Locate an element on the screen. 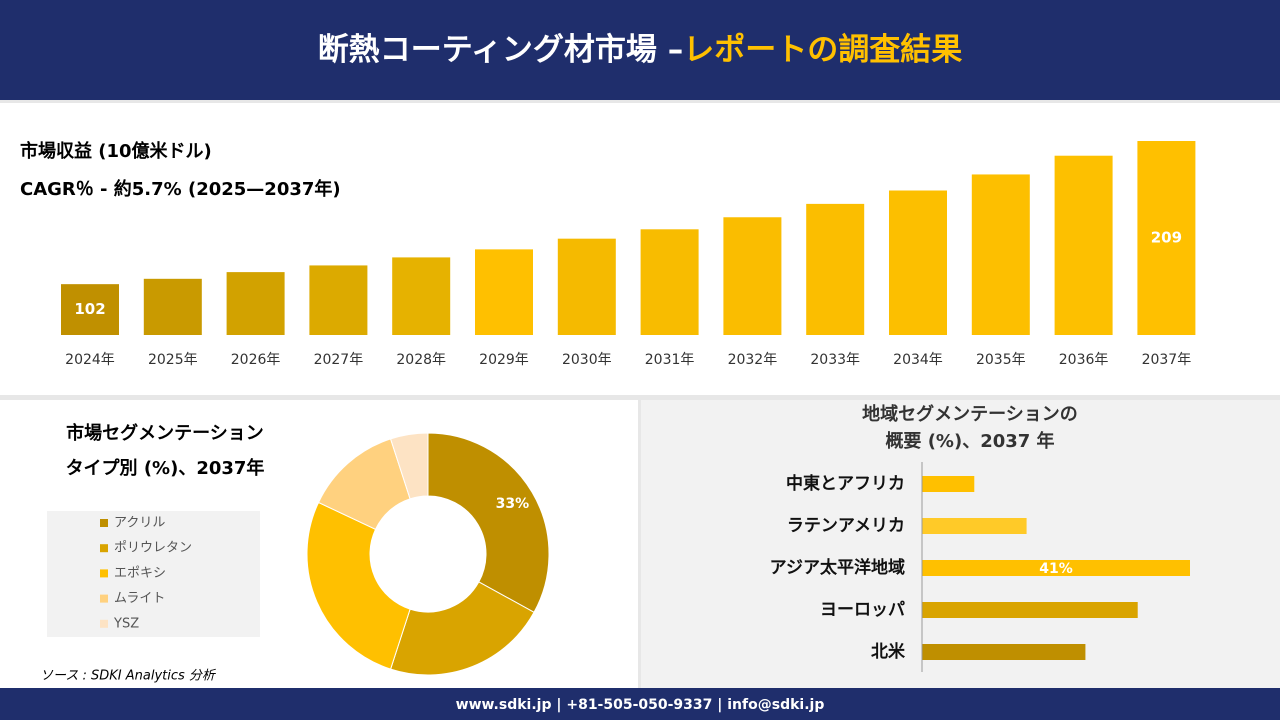 The height and width of the screenshot is (724, 1280). x-tick-label: 2027年 is located at coordinates (339, 360).